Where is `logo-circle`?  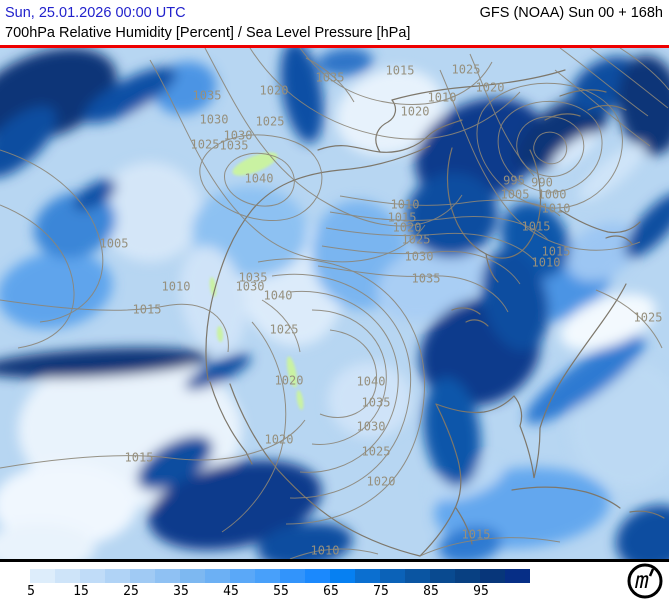
logo-circle is located at coordinates (645, 581).